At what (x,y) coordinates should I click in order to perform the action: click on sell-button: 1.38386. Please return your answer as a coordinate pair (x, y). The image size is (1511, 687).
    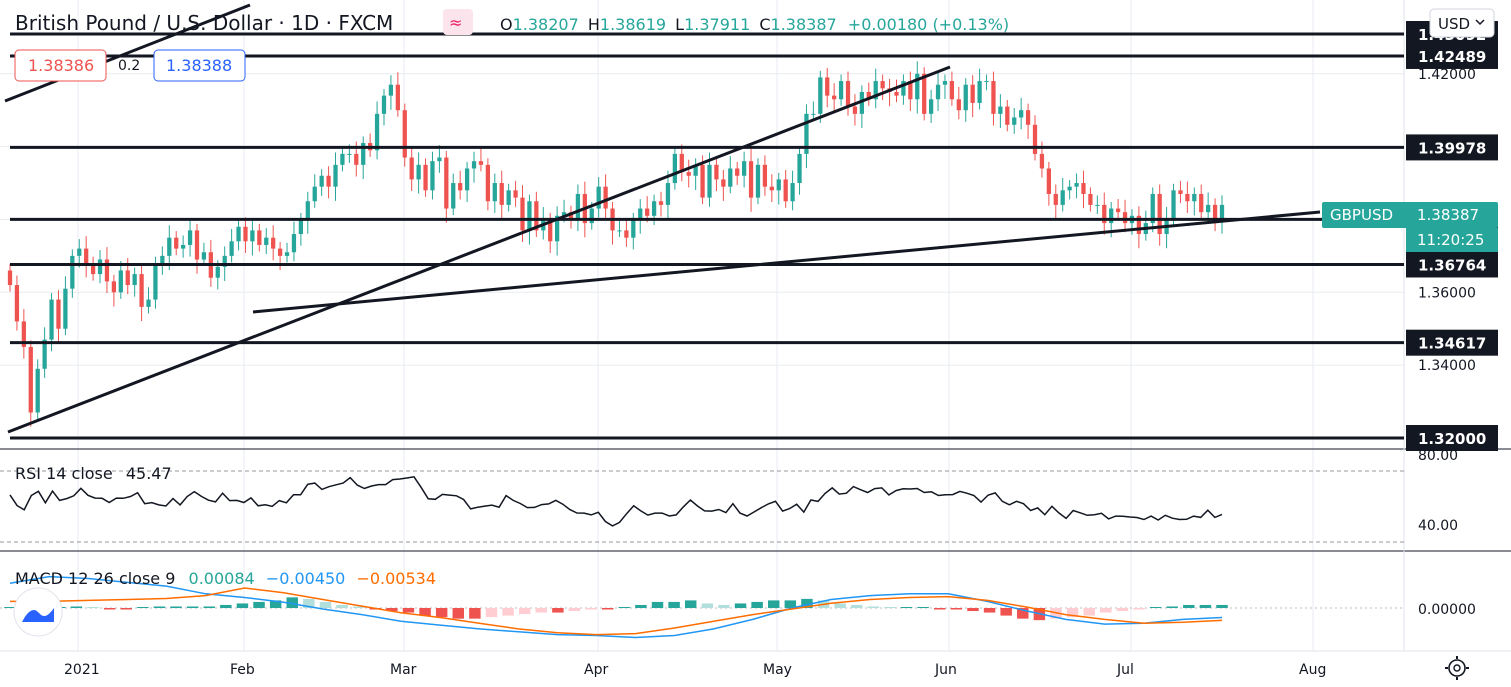
    Looking at the image, I should click on (60, 65).